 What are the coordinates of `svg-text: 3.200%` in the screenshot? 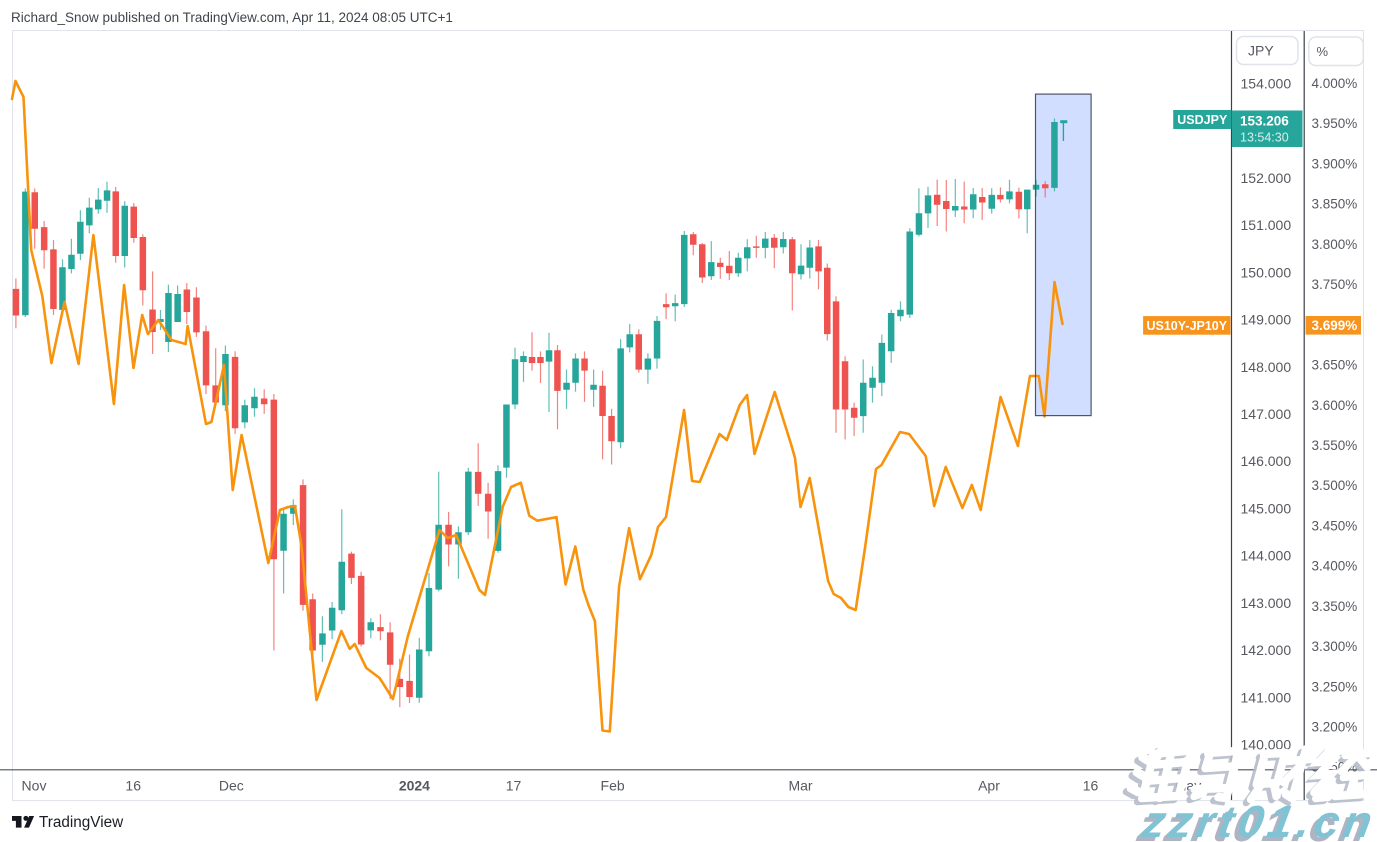 It's located at (1335, 727).